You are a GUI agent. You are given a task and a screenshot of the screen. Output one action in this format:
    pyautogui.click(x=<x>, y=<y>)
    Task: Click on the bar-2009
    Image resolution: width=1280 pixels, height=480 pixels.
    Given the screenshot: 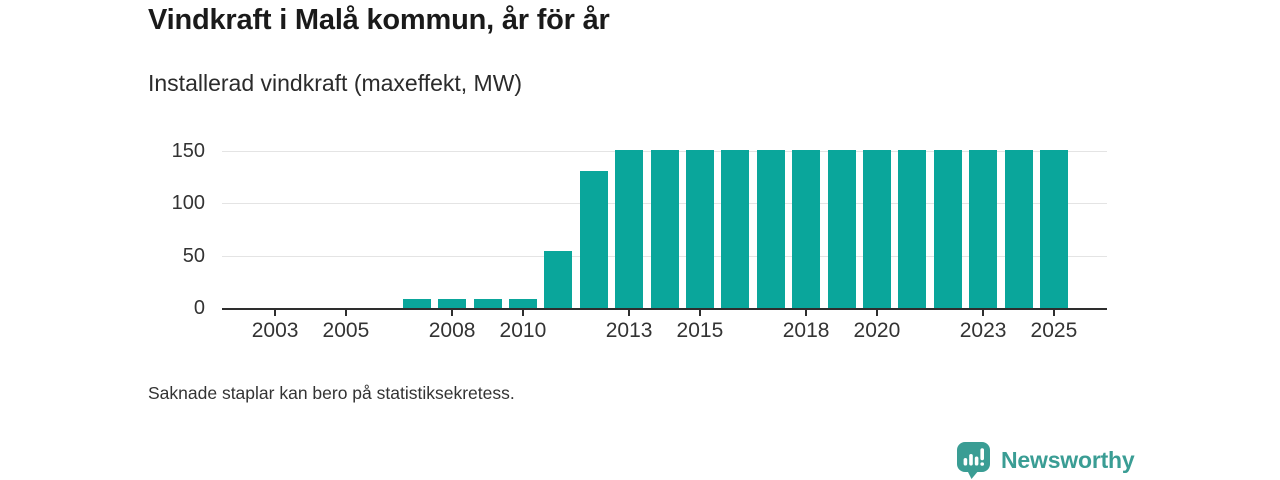 What is the action you would take?
    pyautogui.click(x=487, y=303)
    